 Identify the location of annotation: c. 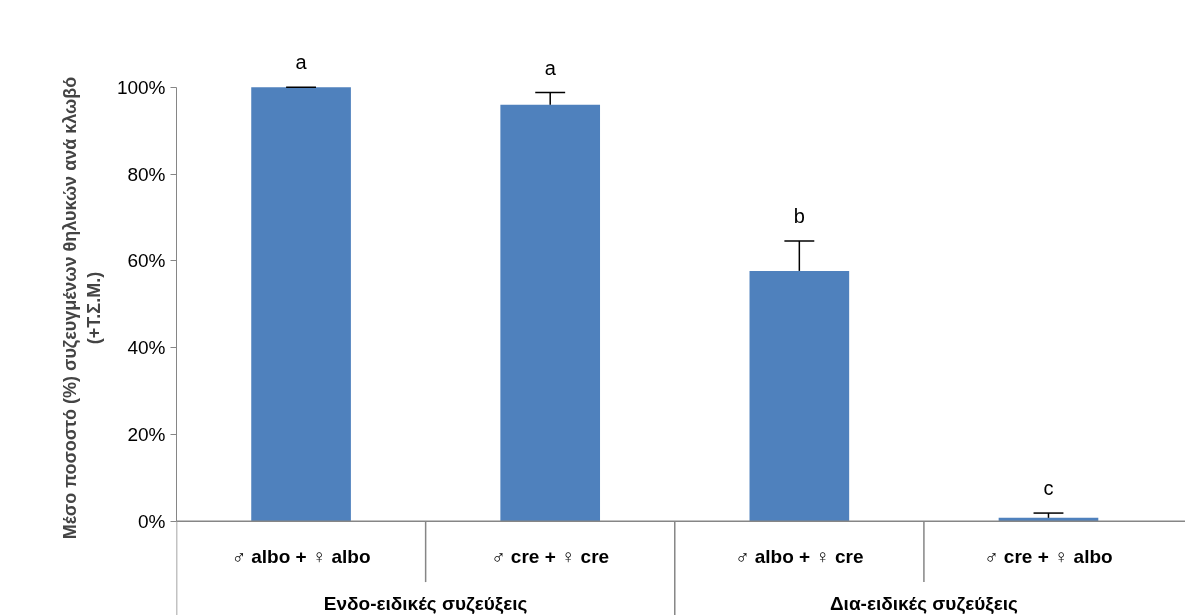
(1048, 488).